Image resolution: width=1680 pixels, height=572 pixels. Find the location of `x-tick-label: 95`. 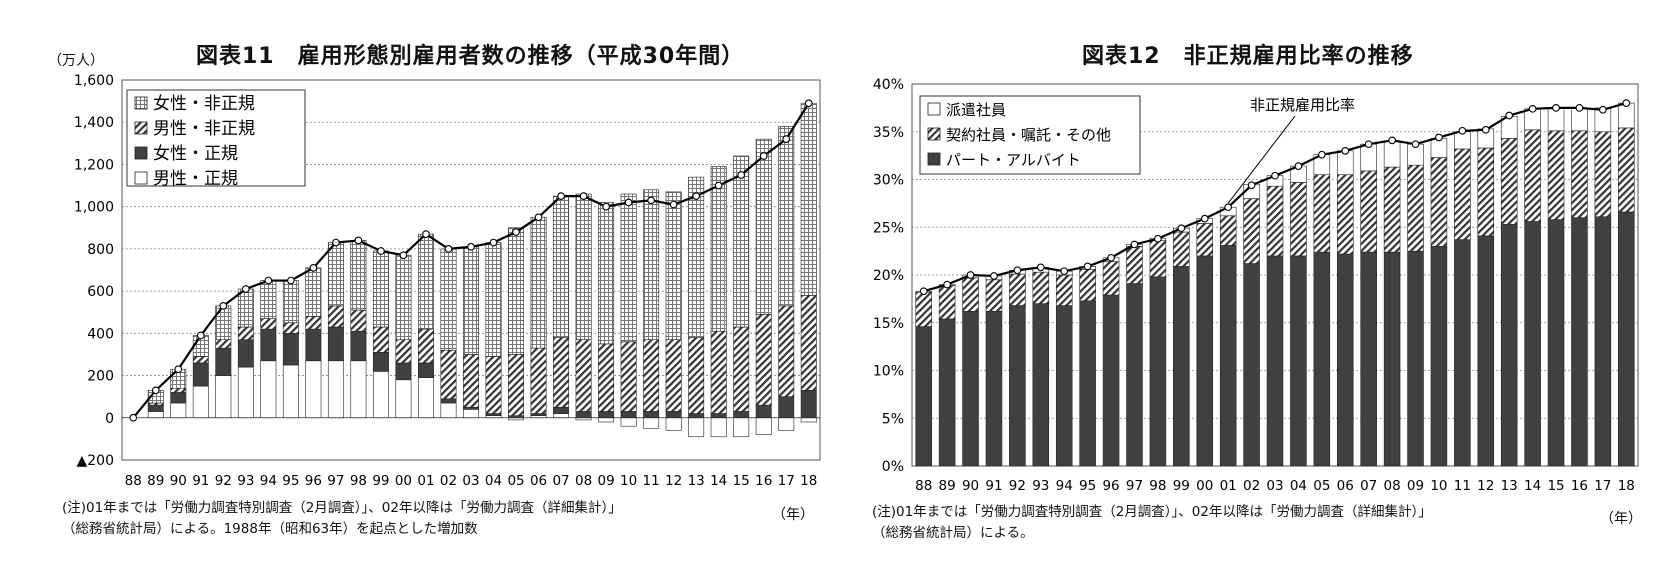

x-tick-label: 95 is located at coordinates (290, 481).